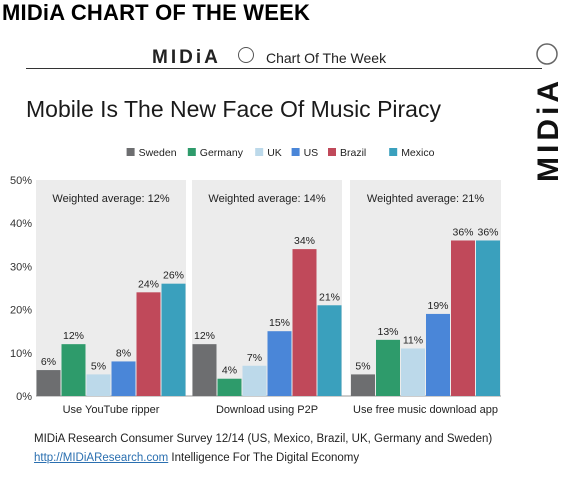 This screenshot has height=477, width=578. I want to click on bar-value-label: 4%, so click(229, 371).